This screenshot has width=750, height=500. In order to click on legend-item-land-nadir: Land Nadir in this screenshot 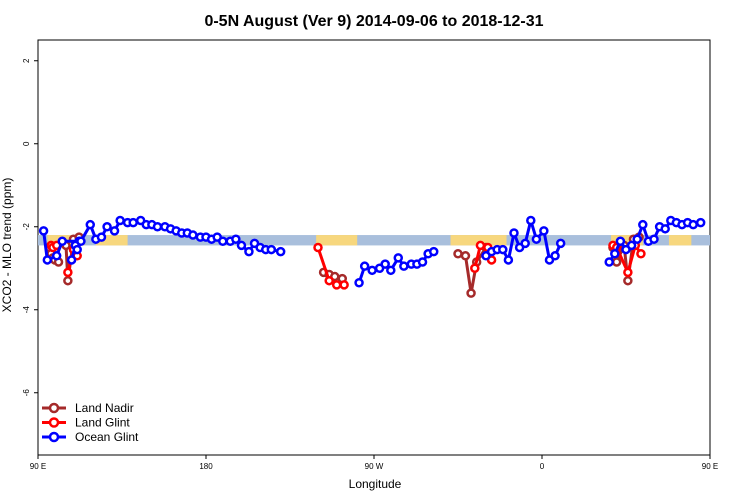, I will do `click(88, 408)`.